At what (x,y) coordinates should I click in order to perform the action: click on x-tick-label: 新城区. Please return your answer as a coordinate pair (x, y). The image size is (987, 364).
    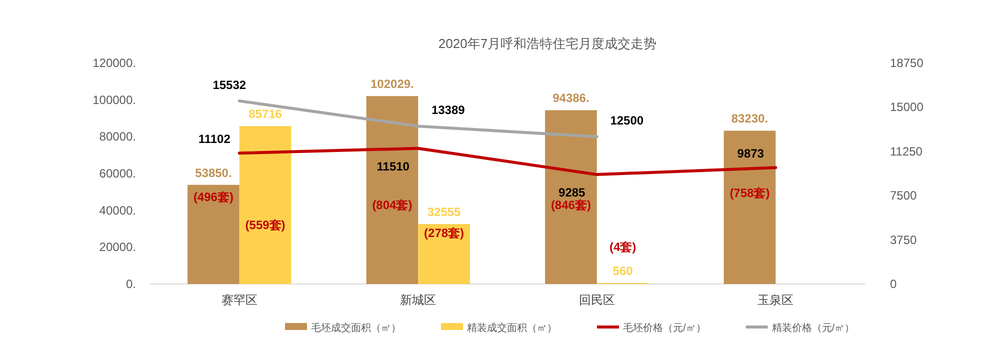
    Looking at the image, I should click on (418, 300).